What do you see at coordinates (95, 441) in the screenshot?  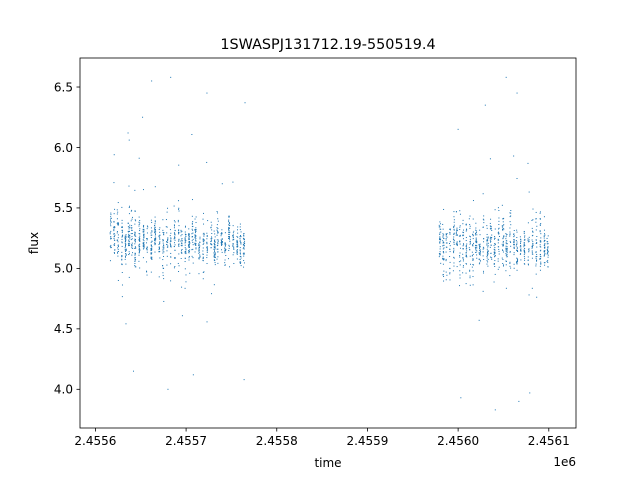 I see `x-tick-label: 2.4556` at bounding box center [95, 441].